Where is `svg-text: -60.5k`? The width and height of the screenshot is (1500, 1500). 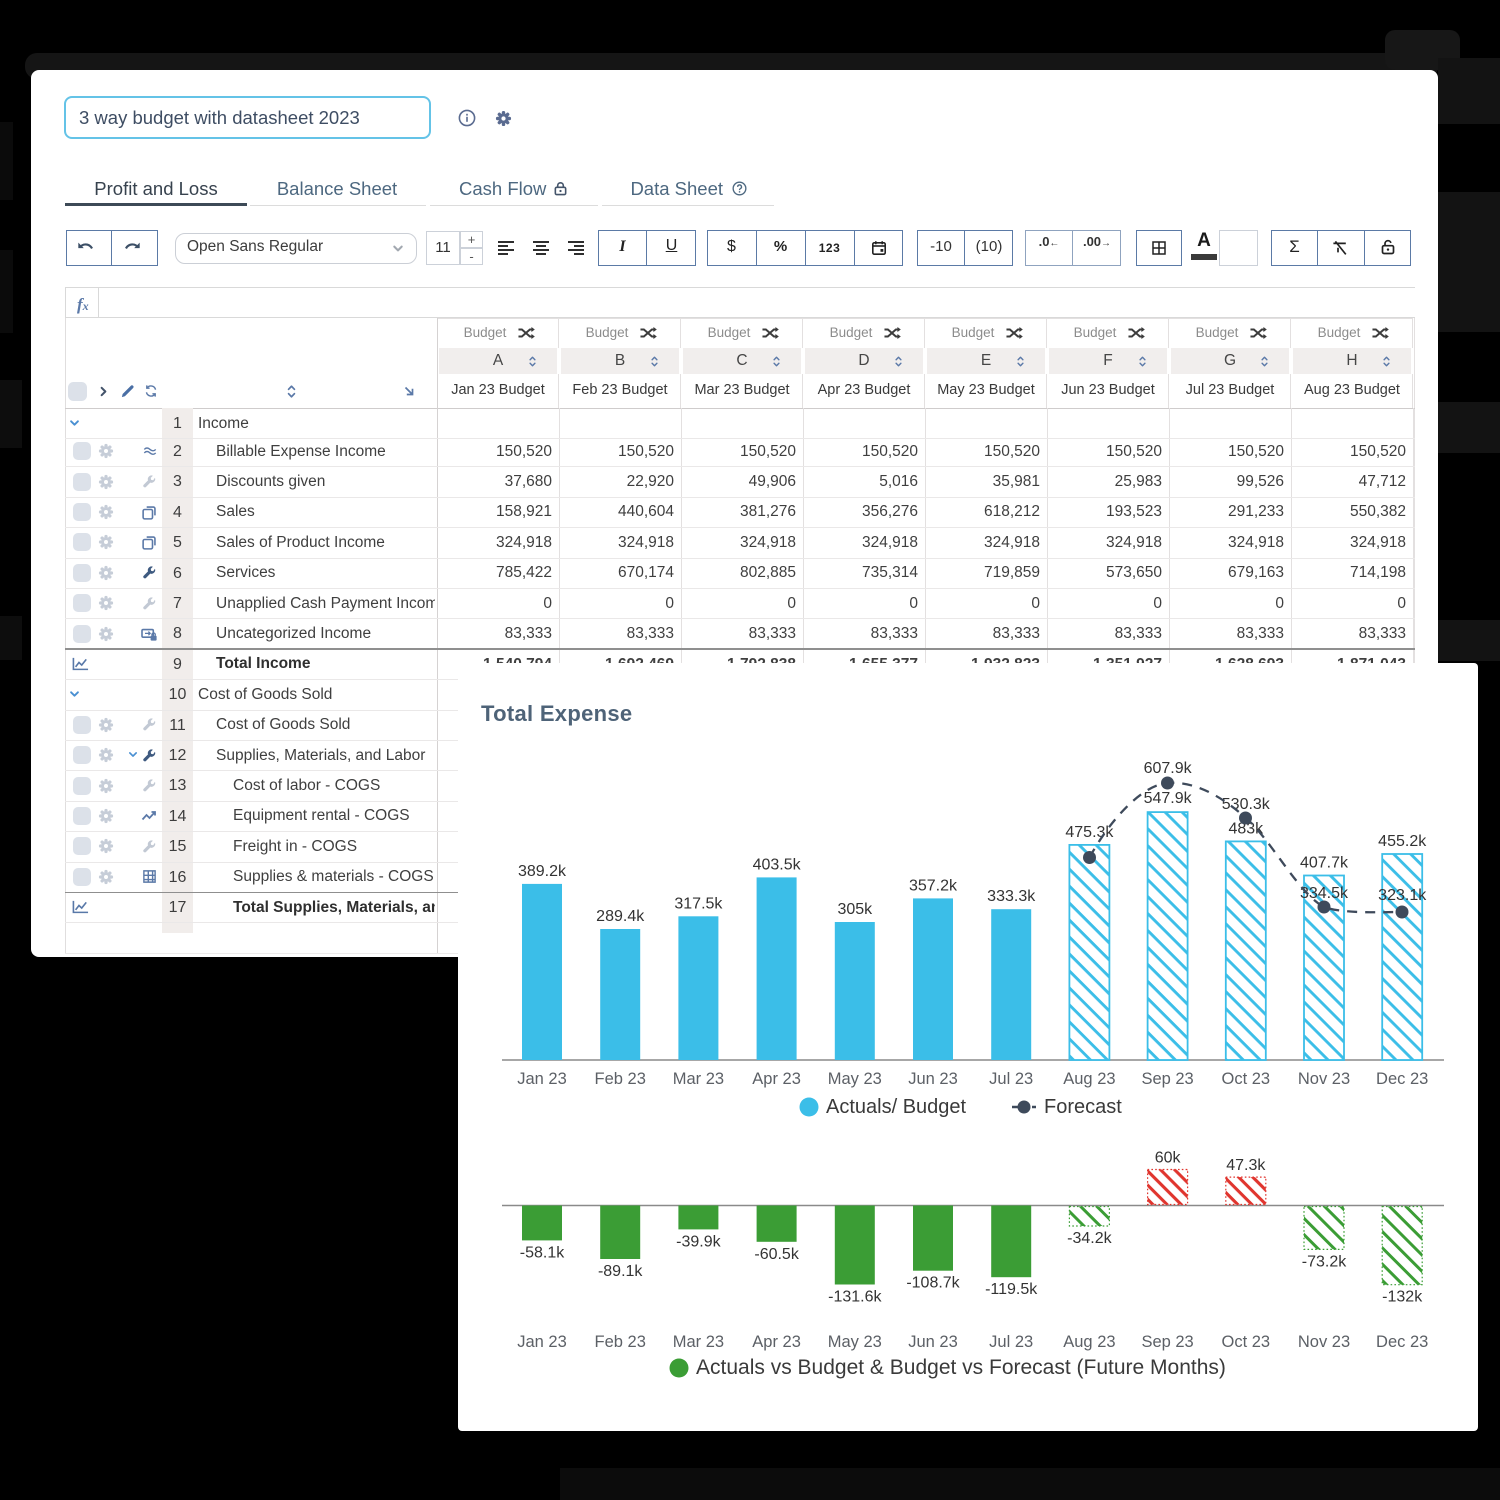 svg-text: -60.5k is located at coordinates (776, 1254).